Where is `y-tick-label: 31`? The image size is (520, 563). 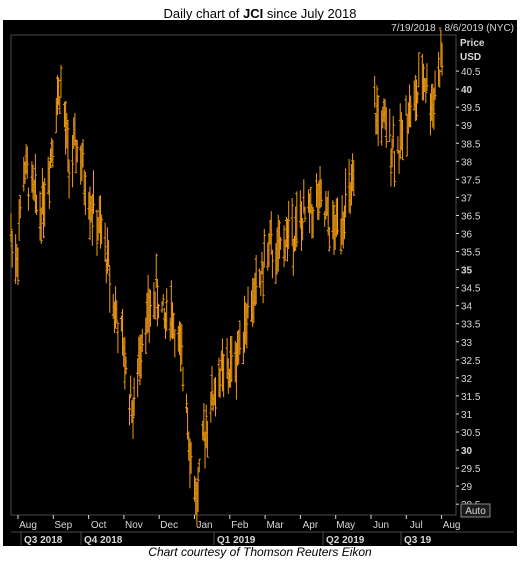
y-tick-label: 31 is located at coordinates (467, 415).